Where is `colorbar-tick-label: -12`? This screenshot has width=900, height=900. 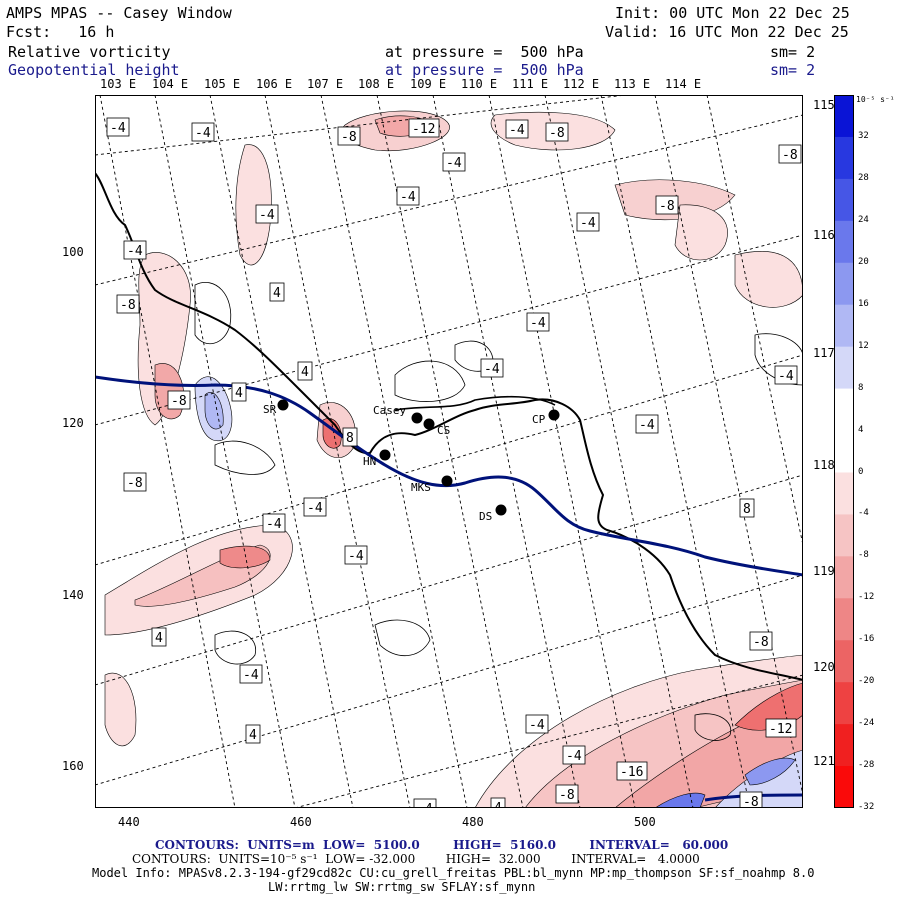 colorbar-tick-label: -12 is located at coordinates (866, 597).